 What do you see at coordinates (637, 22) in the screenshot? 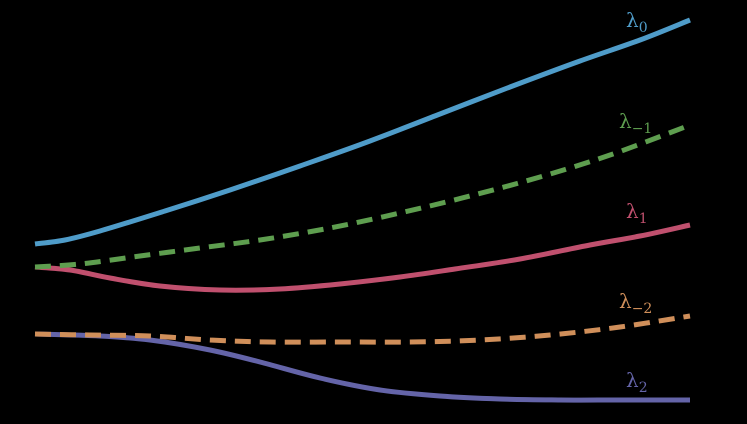
I see `label-lambda-0: λ0` at bounding box center [637, 22].